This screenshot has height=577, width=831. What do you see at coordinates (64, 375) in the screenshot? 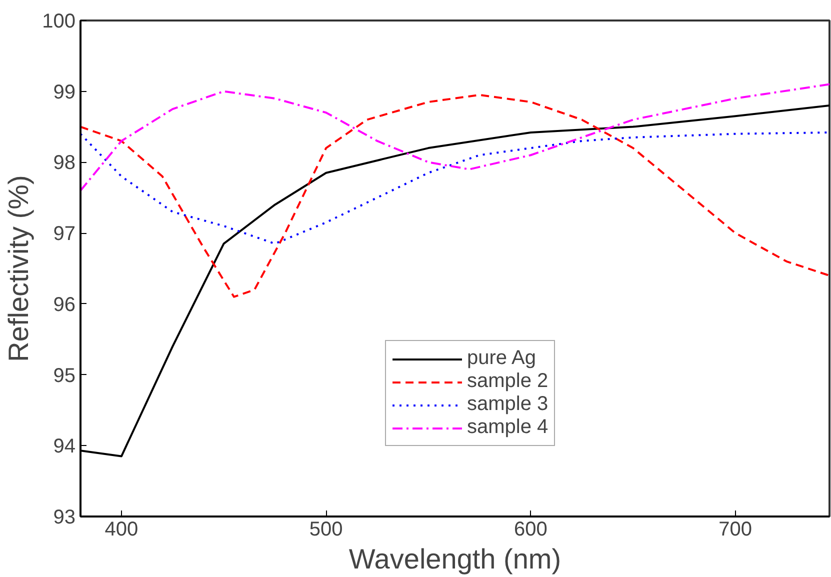
I see `y-tick-label: 95` at bounding box center [64, 375].